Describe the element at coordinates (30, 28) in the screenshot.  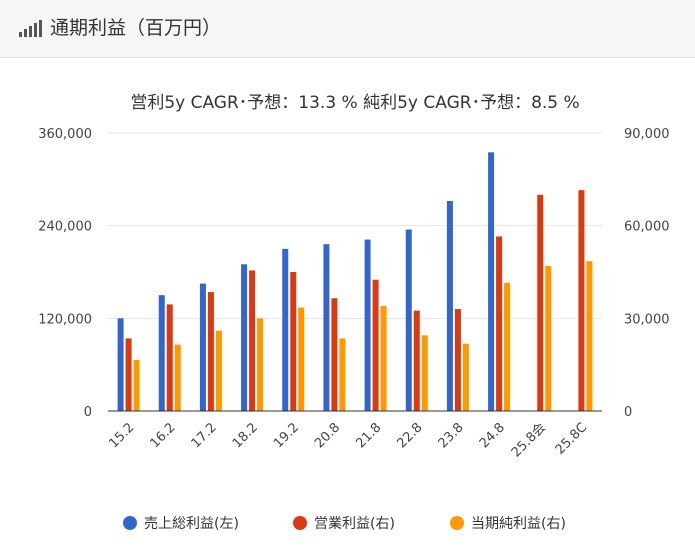
I see `signal-bars-icon` at that location.